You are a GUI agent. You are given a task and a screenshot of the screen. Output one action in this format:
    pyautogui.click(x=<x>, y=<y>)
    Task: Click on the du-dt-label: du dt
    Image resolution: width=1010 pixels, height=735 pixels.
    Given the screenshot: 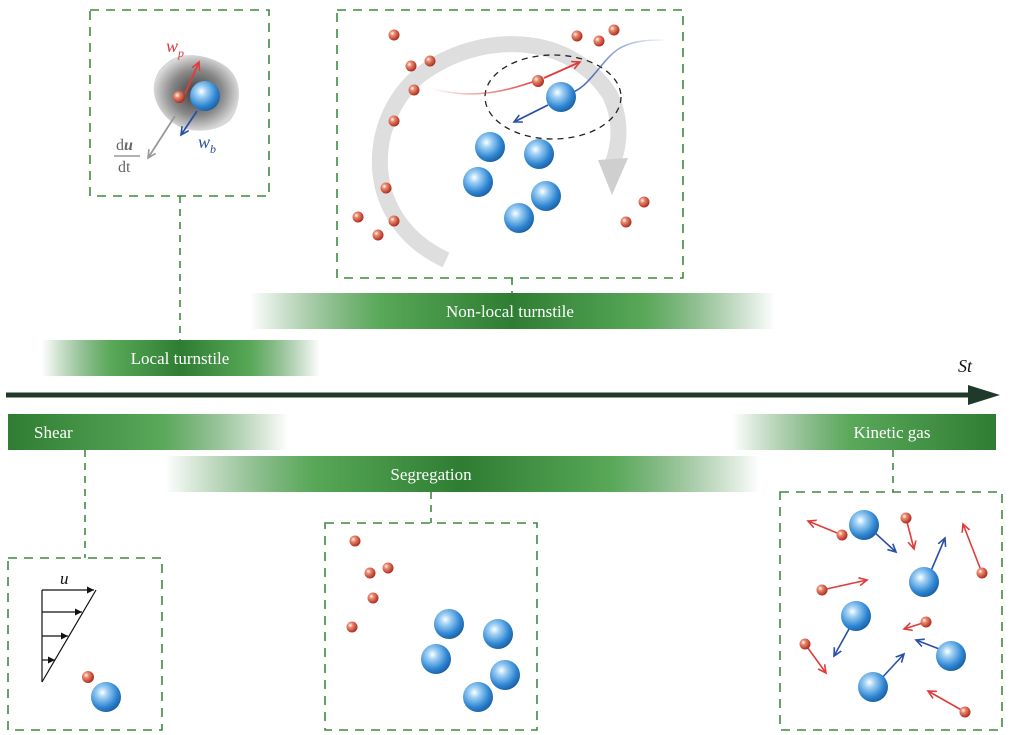 What is the action you would take?
    pyautogui.click(x=127, y=156)
    